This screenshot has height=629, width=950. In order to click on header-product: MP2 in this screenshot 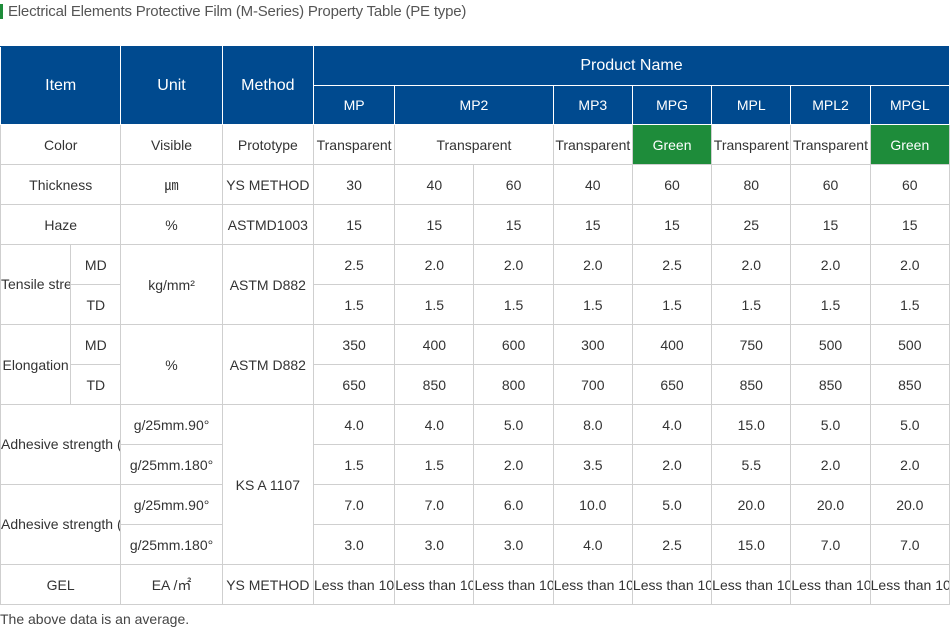, I will do `click(474, 105)`.